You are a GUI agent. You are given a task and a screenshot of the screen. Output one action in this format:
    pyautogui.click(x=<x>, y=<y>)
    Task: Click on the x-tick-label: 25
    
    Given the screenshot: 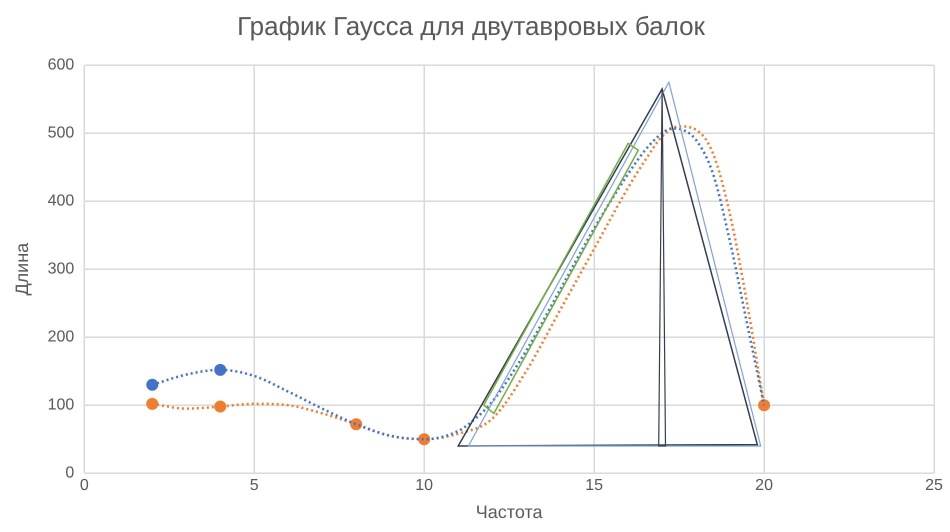 What is the action you would take?
    pyautogui.click(x=934, y=485)
    